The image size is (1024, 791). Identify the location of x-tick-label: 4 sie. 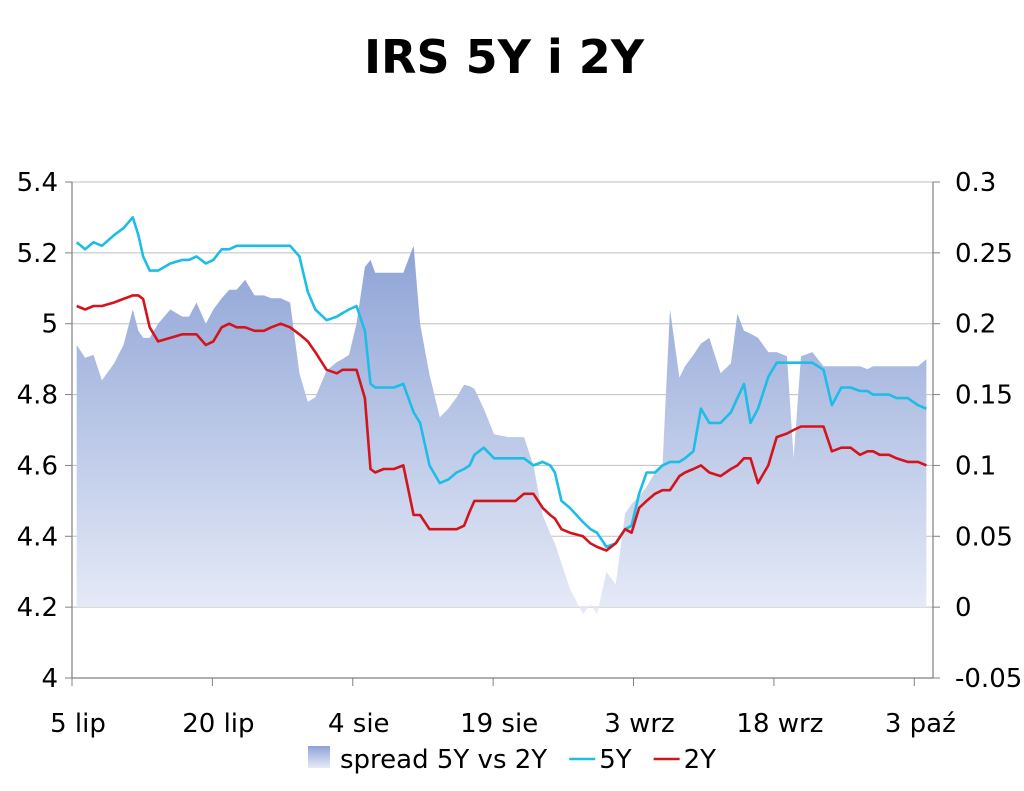
(359, 724).